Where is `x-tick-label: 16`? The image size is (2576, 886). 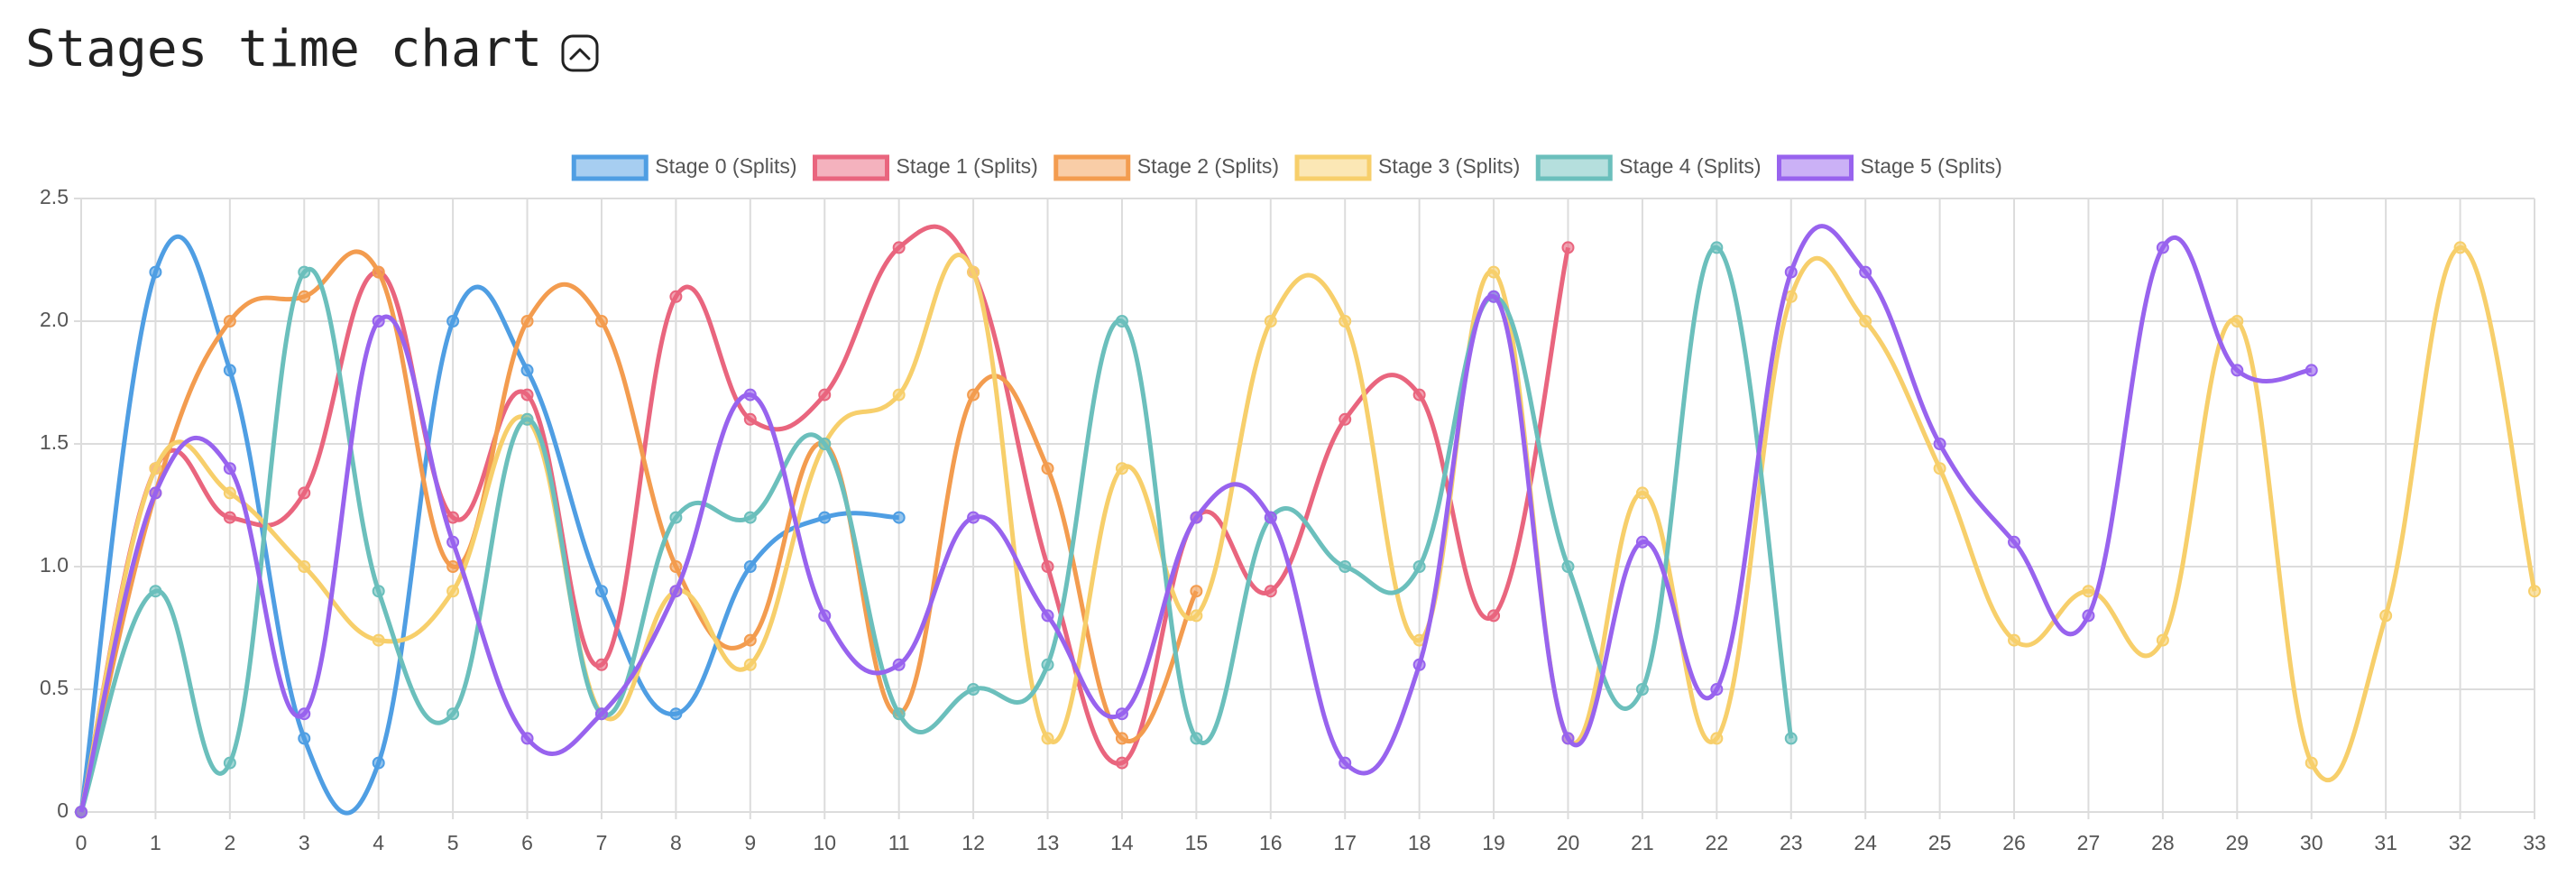
x-tick-label: 16 is located at coordinates (1271, 842).